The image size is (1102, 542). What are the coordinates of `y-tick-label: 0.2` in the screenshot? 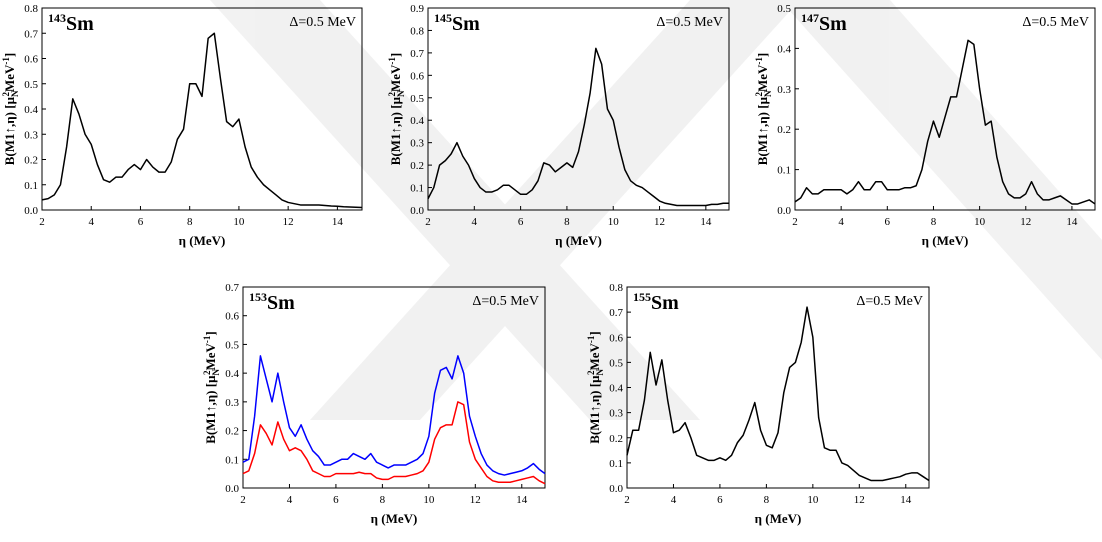 It's located at (417, 166).